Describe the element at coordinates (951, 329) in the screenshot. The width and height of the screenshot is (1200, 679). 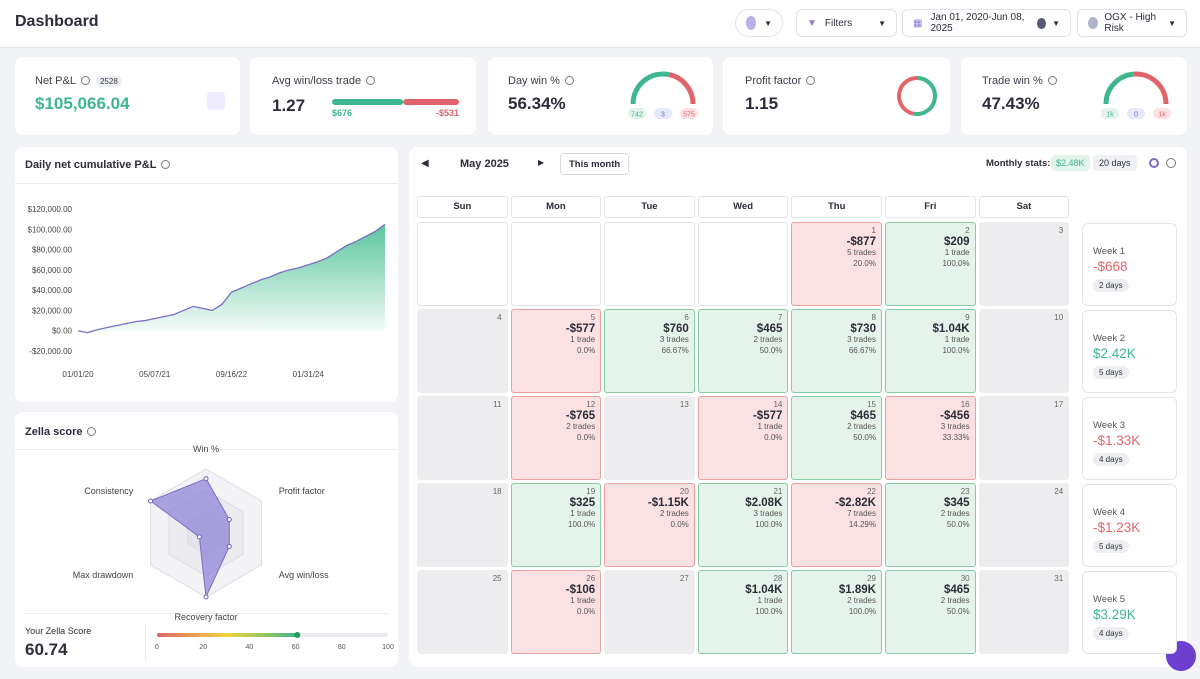
I see `day-pnl: $1.04K` at that location.